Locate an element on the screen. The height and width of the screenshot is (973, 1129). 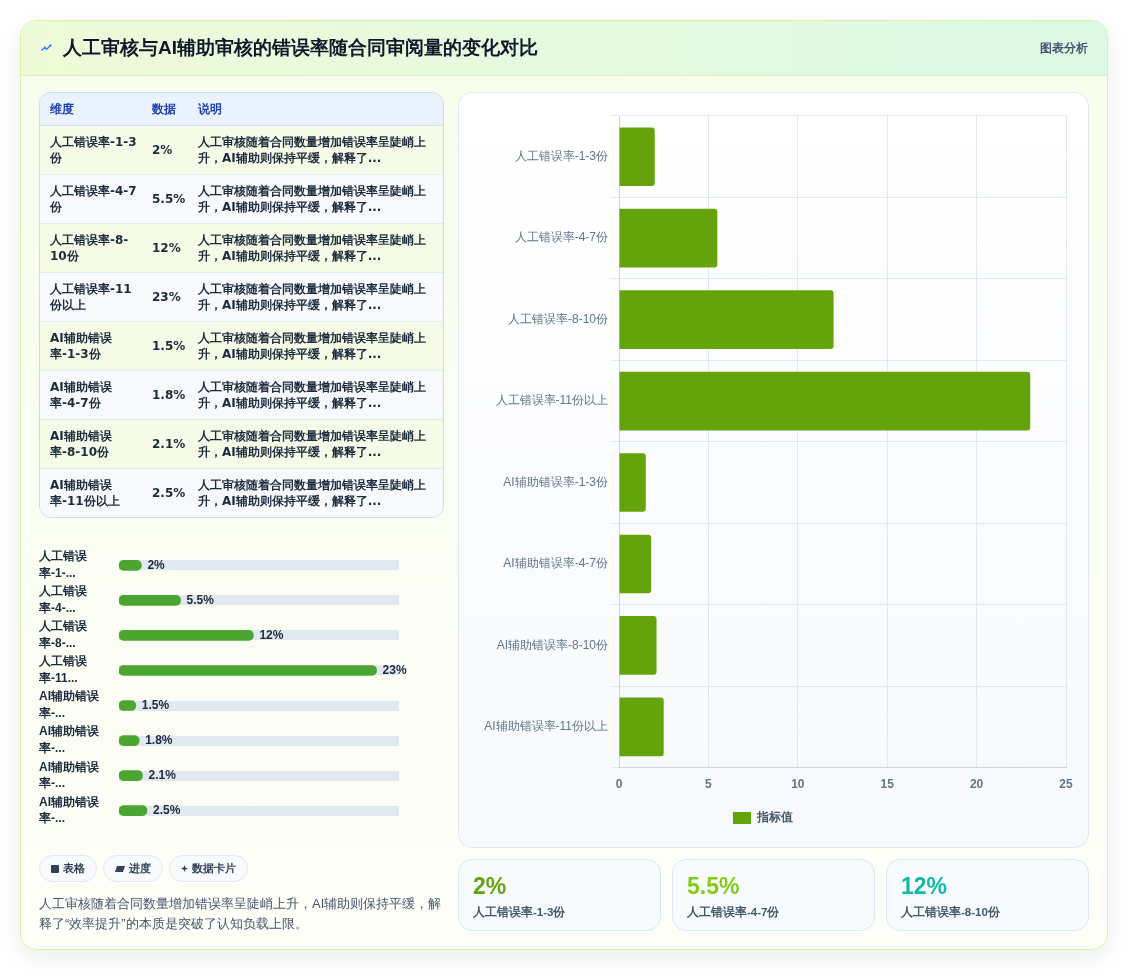
data-label: 23% is located at coordinates (394, 669).